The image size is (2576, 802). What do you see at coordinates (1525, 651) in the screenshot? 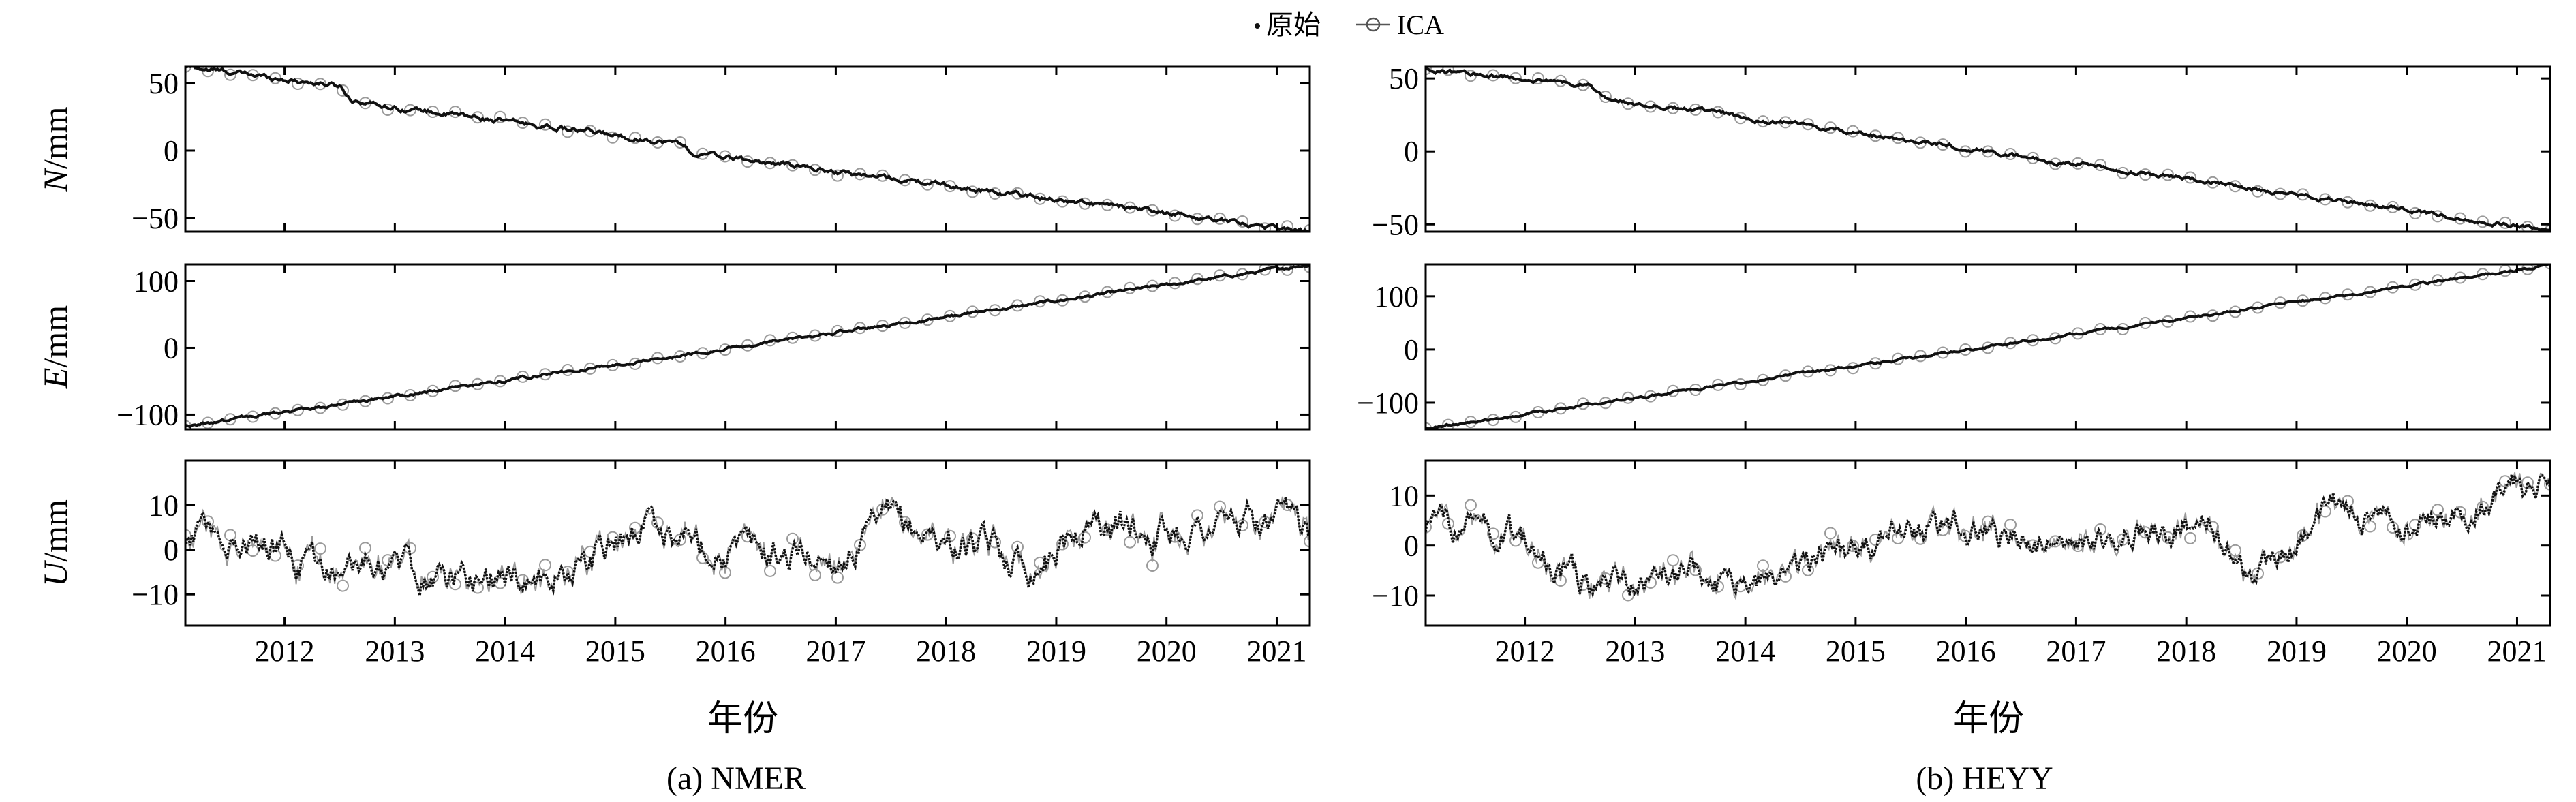
I see `x-tick-label: 2012` at bounding box center [1525, 651].